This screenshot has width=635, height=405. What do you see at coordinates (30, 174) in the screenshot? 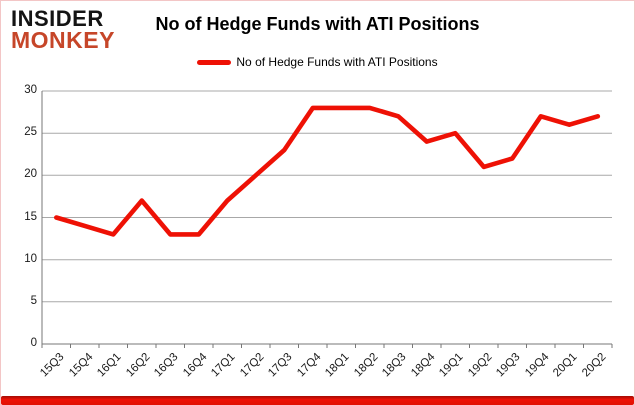
I see `y-tick-label: 20` at bounding box center [30, 174].